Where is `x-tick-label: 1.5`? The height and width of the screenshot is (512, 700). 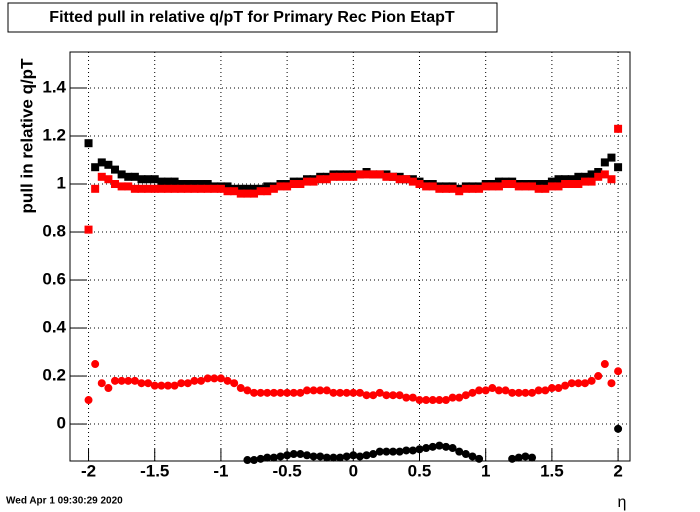 x-tick-label: 1.5 is located at coordinates (552, 470).